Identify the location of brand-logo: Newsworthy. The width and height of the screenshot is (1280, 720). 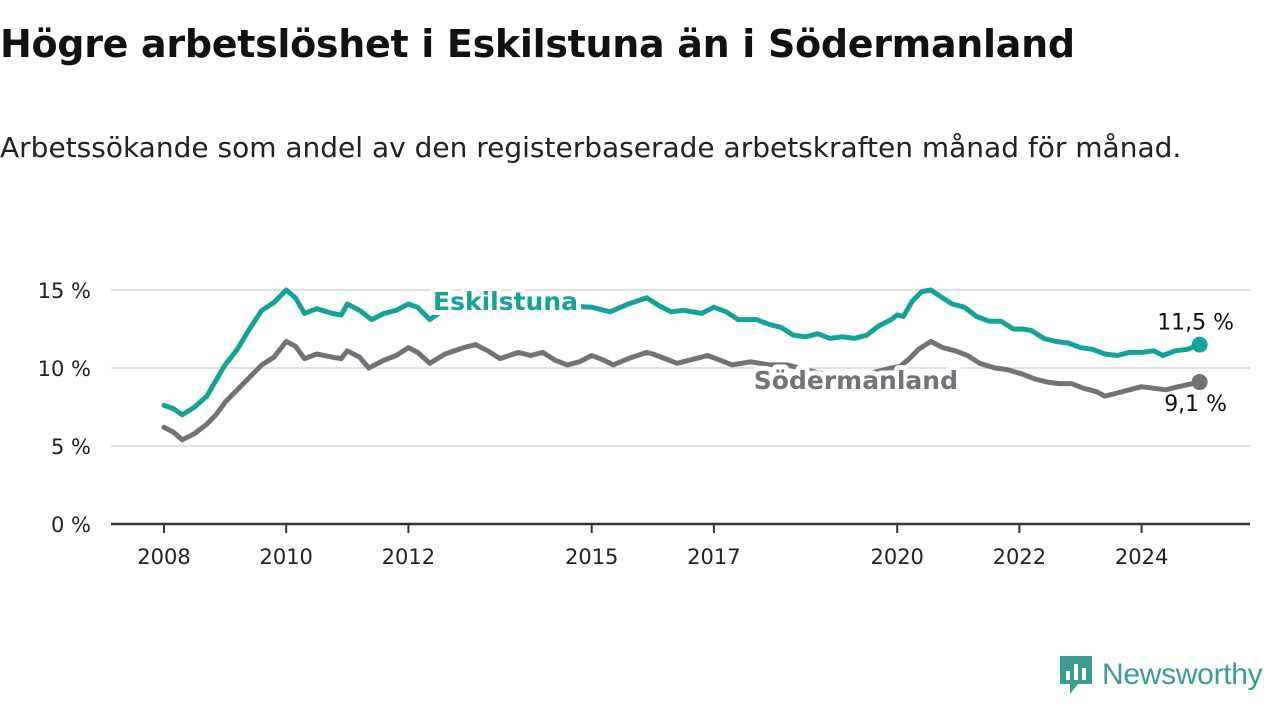
(1160, 675).